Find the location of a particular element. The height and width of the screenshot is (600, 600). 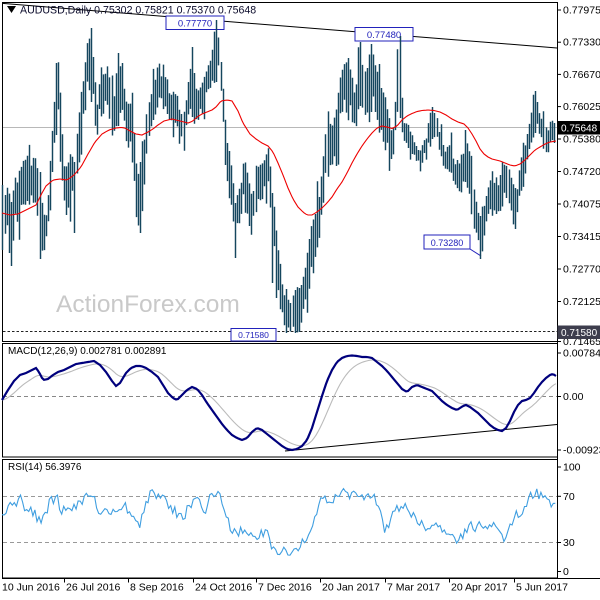

svg-text: 26 Jul 2016 is located at coordinates (93, 588).